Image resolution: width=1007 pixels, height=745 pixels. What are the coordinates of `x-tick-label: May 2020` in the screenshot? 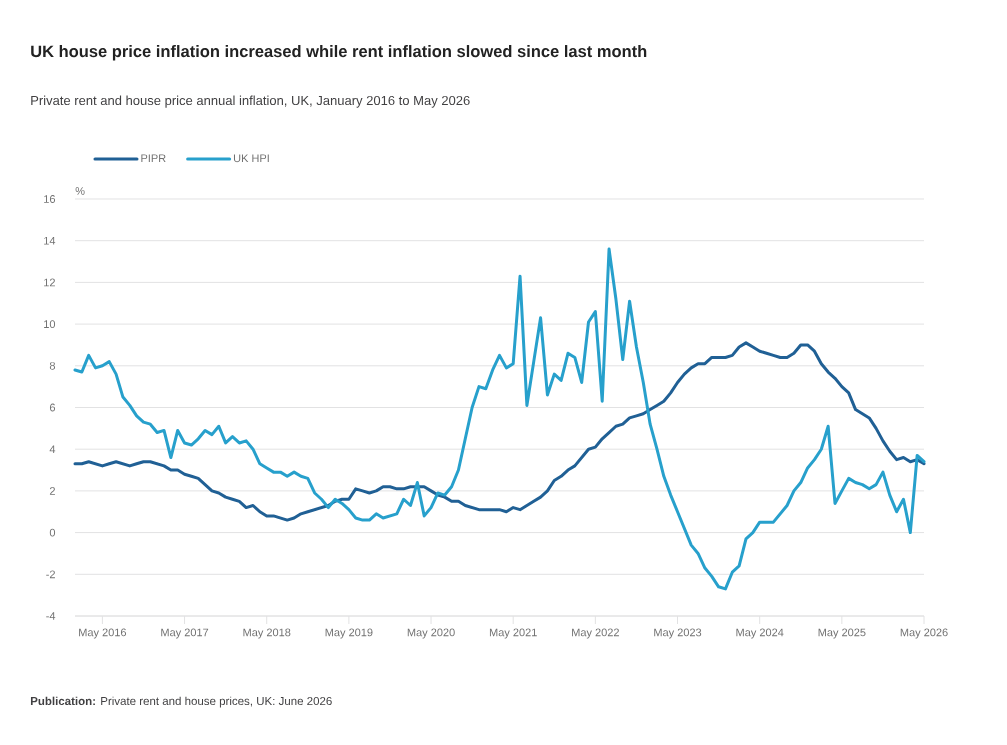 It's located at (431, 633).